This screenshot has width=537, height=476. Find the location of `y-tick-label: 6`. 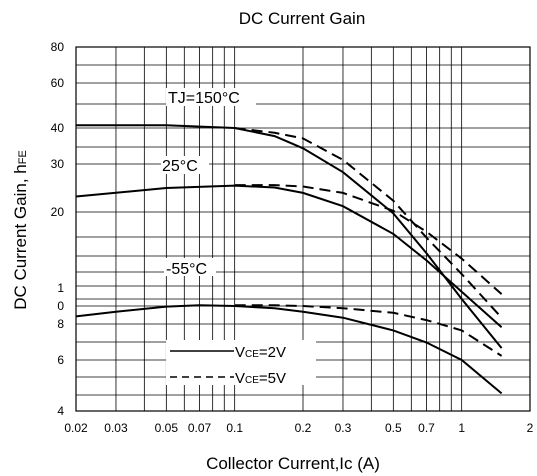

y-tick-label: 6 is located at coordinates (60, 360).